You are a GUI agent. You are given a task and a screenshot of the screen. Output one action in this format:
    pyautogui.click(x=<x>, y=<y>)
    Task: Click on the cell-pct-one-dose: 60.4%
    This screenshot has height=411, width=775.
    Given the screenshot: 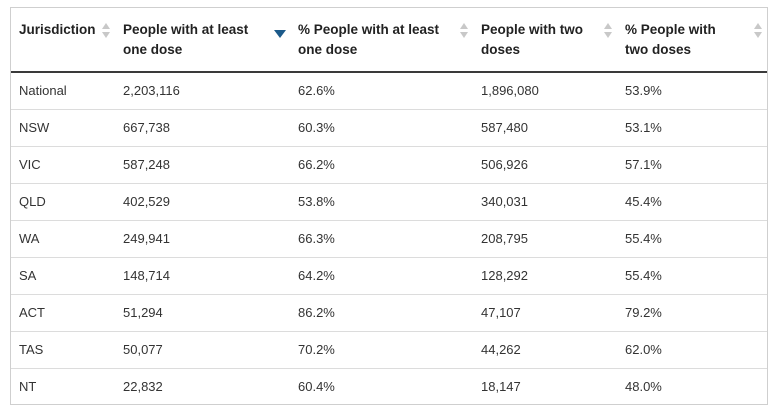 What is the action you would take?
    pyautogui.click(x=316, y=387)
    